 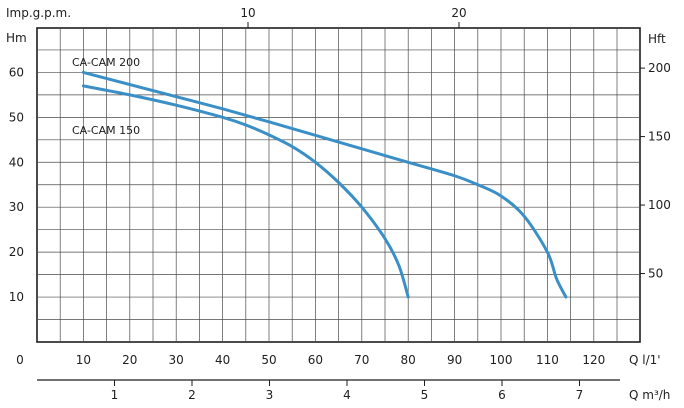 What do you see at coordinates (645, 360) in the screenshot?
I see `x-primary-axis-label: Q l/1'` at bounding box center [645, 360].